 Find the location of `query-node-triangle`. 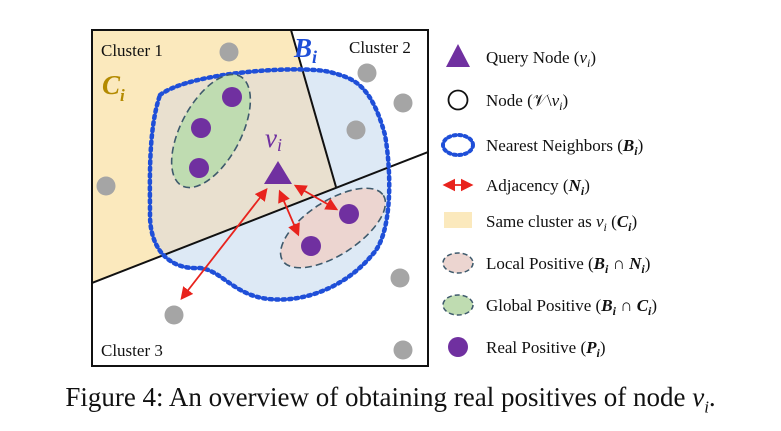

query-node-triangle is located at coordinates (278, 172).